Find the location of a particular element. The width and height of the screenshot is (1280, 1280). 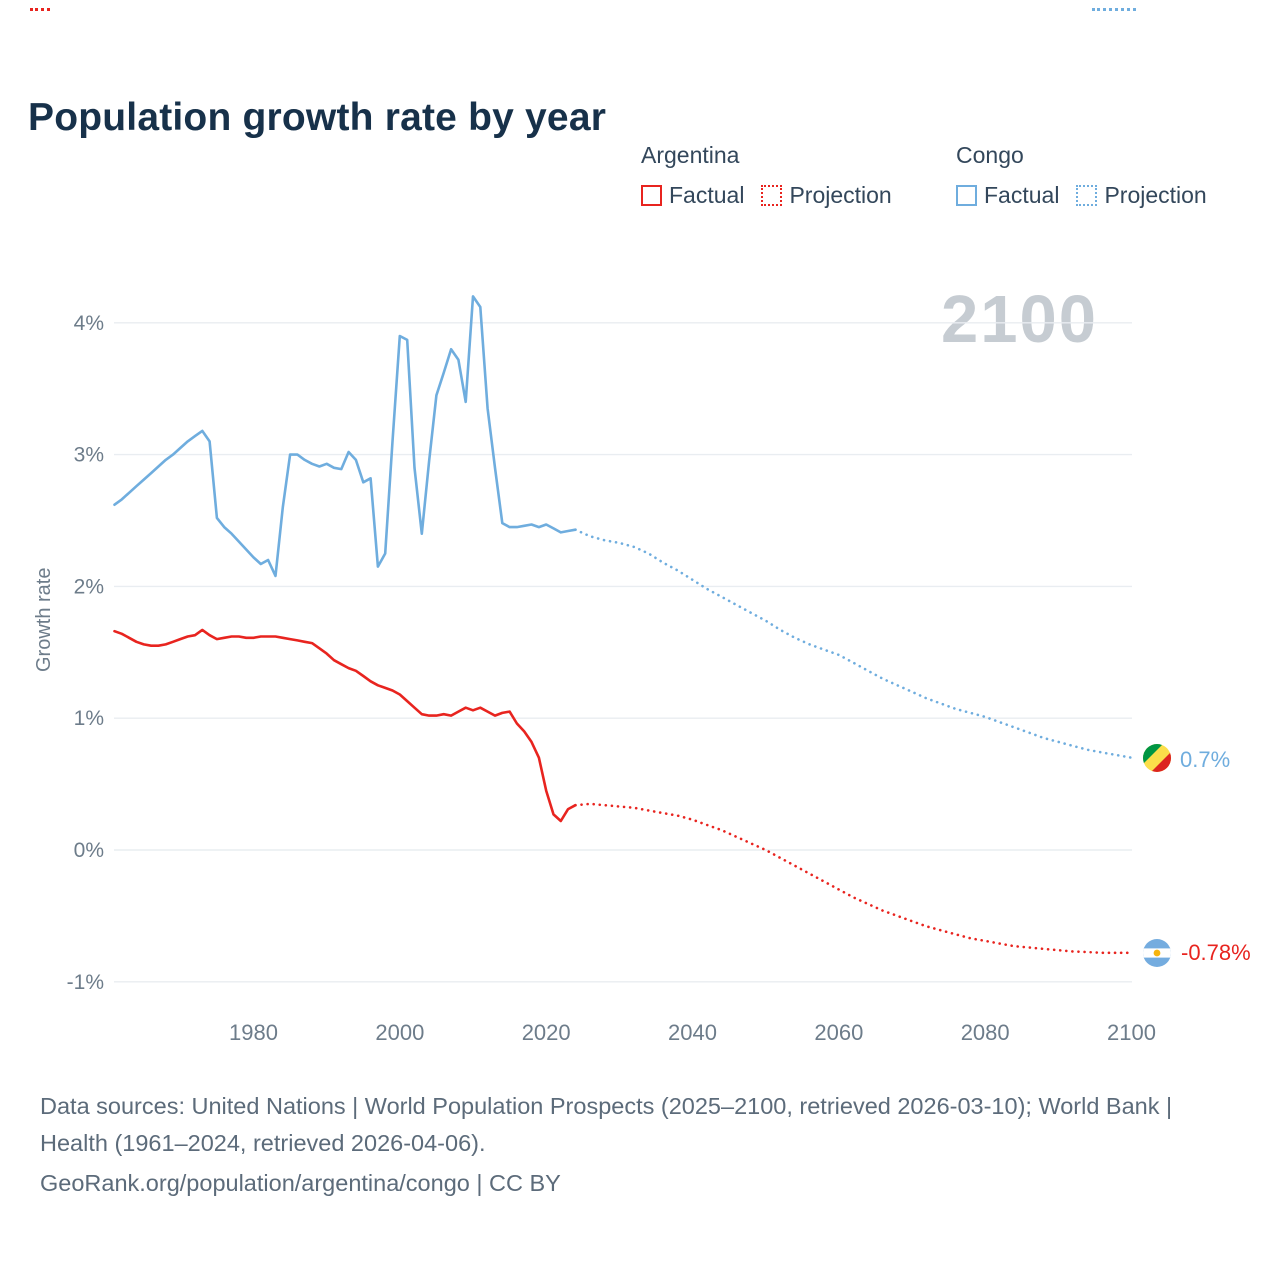

legend-group-argentina: Argentina Factual Projection is located at coordinates (766, 175).